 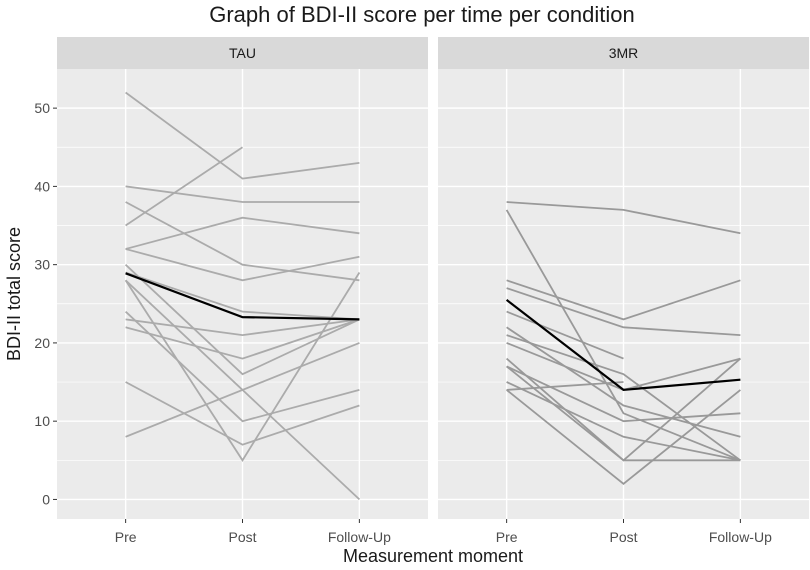 I want to click on mean-line-3mr, so click(x=623, y=345).